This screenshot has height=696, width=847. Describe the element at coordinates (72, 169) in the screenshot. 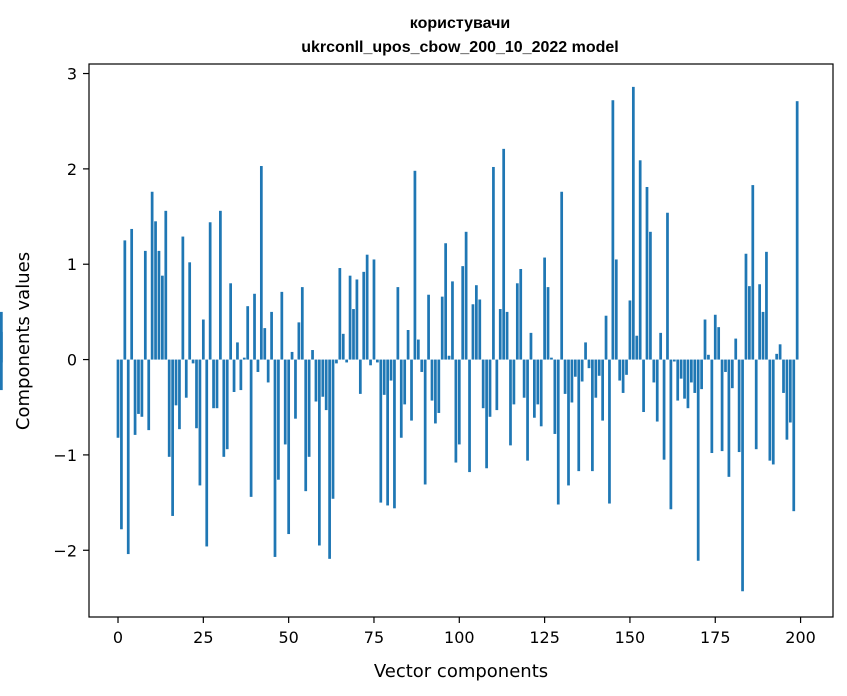

I see `y-tick-label: 2` at that location.